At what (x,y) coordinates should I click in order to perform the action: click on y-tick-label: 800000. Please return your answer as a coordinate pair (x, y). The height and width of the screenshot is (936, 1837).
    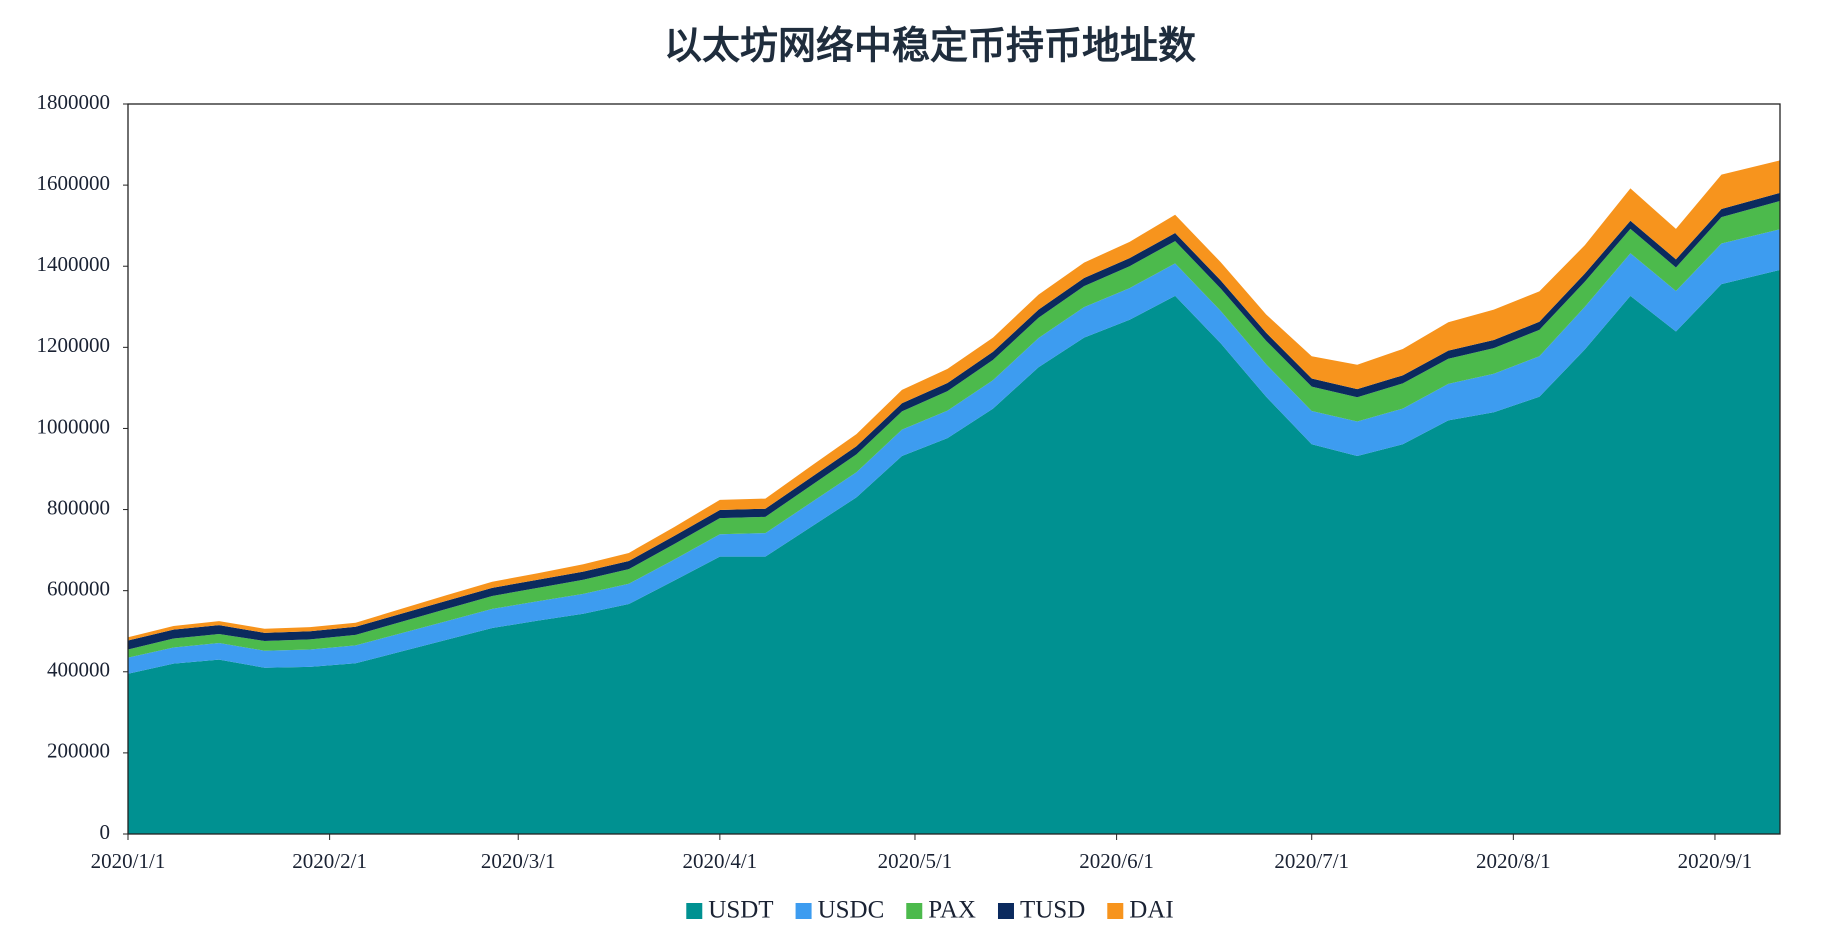
    Looking at the image, I should click on (78, 507).